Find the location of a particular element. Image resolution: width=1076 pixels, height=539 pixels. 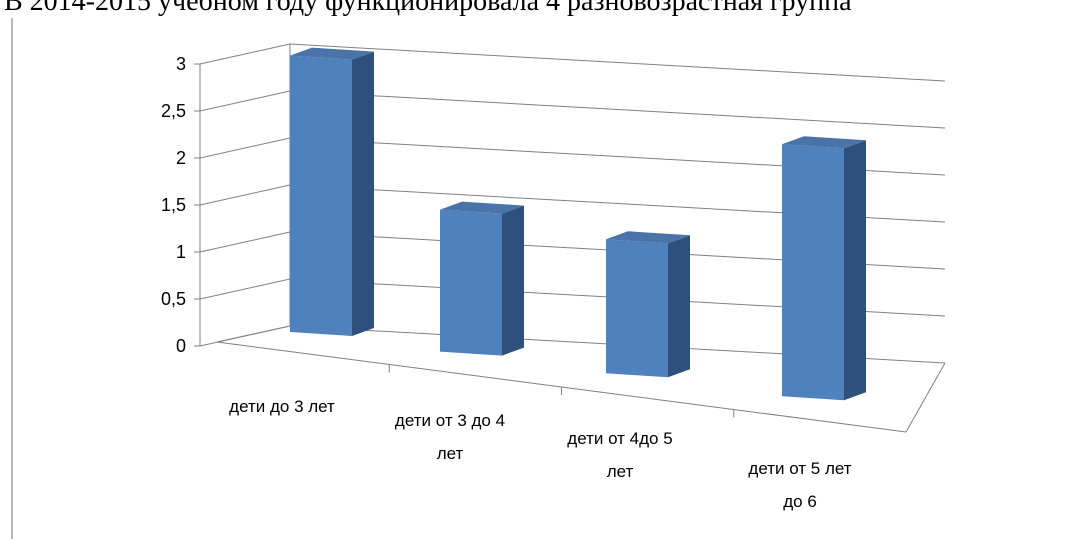

x-tick-label: дети от 5 лет до 6 is located at coordinates (799, 485).